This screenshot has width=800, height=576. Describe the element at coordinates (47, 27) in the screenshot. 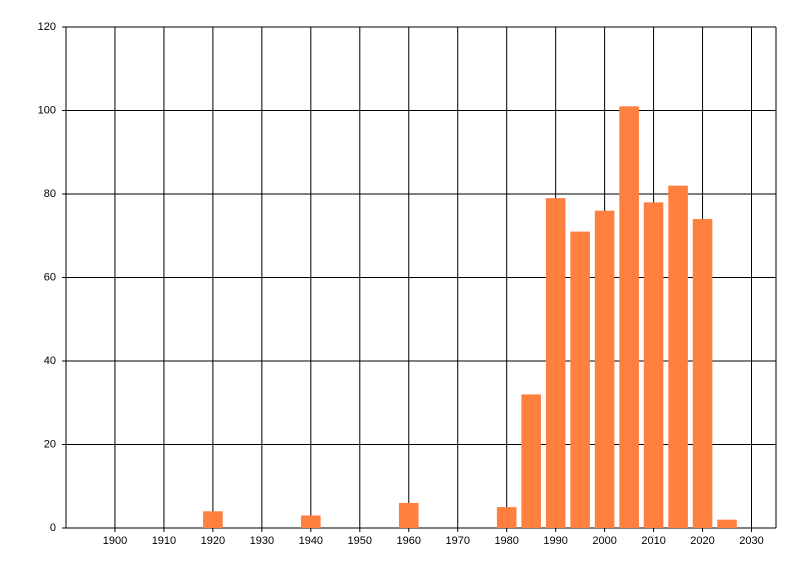

I see `y-tick-label: 120` at that location.